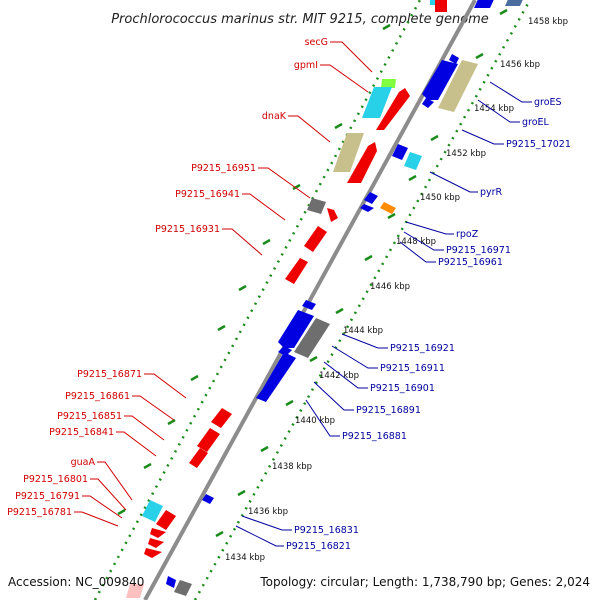 The width and height of the screenshot is (600, 600). Describe the element at coordinates (467, 234) in the screenshot. I see `gene-label: rpoZ` at that location.